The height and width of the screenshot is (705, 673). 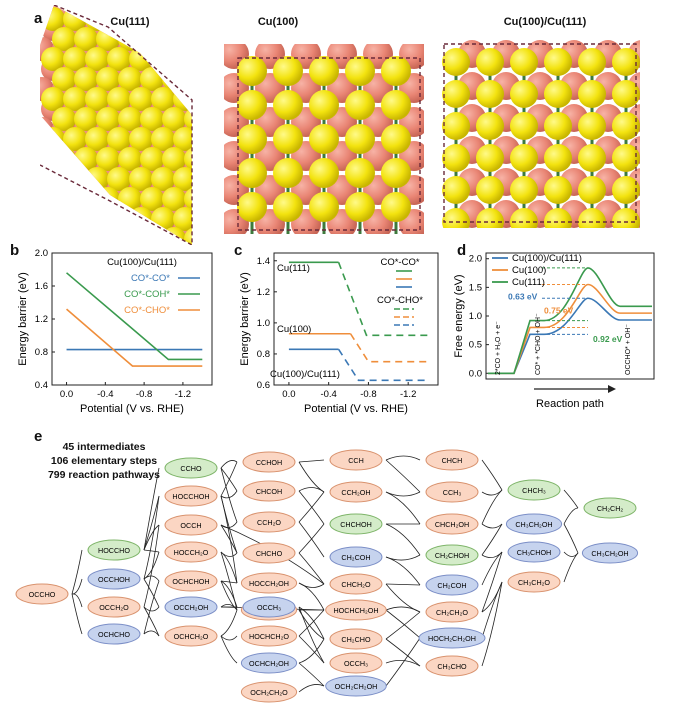 What do you see at coordinates (15, 250) in the screenshot?
I see `panel-b-letter: b` at bounding box center [15, 250].